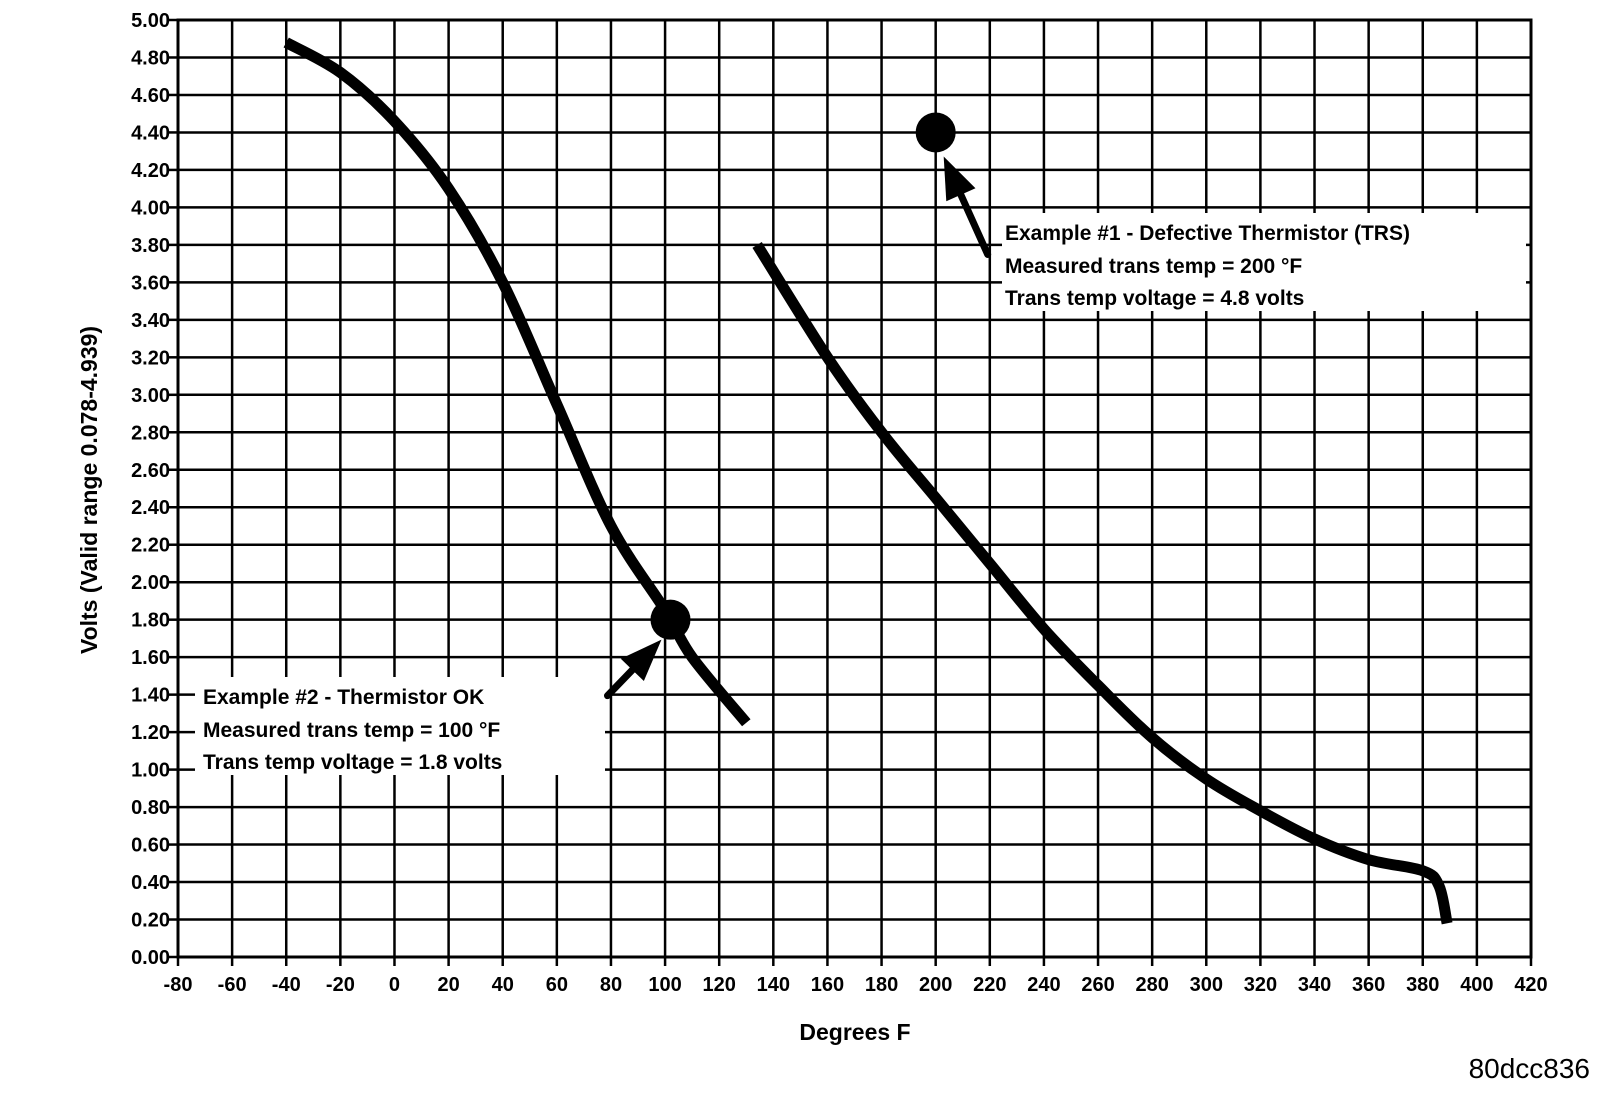 The height and width of the screenshot is (1100, 1600). Describe the element at coordinates (150, 508) in the screenshot. I see `y-tick-label: 2.40` at that location.